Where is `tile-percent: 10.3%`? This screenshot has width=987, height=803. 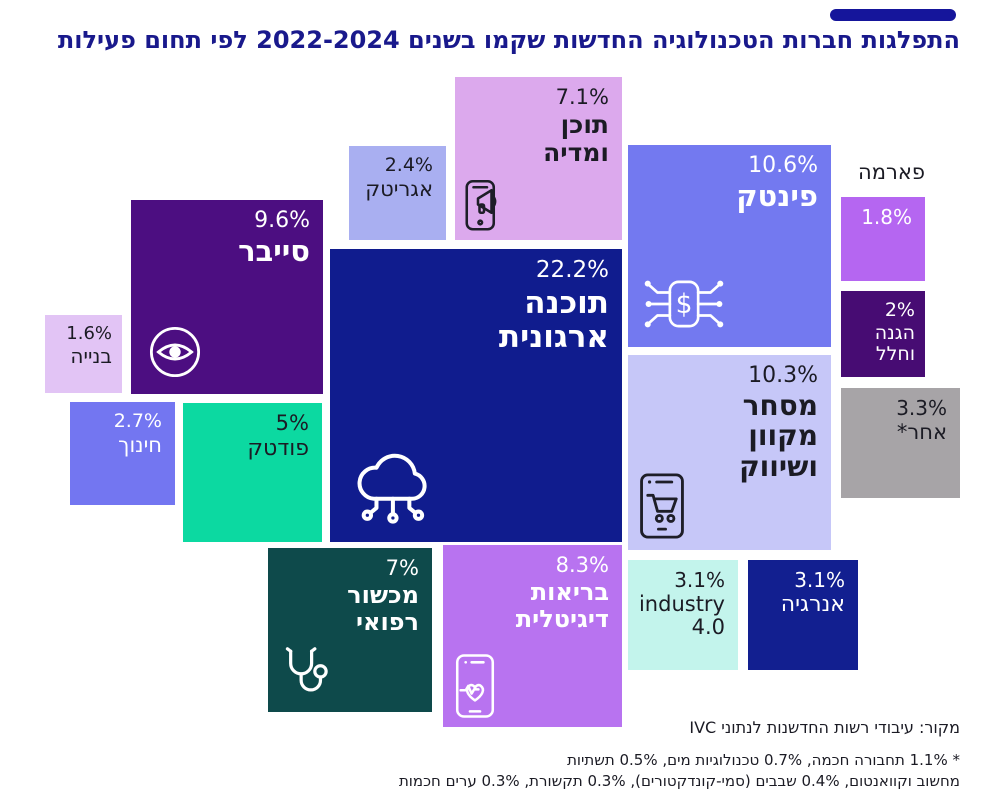
tile-percent: 10.3% is located at coordinates (783, 375).